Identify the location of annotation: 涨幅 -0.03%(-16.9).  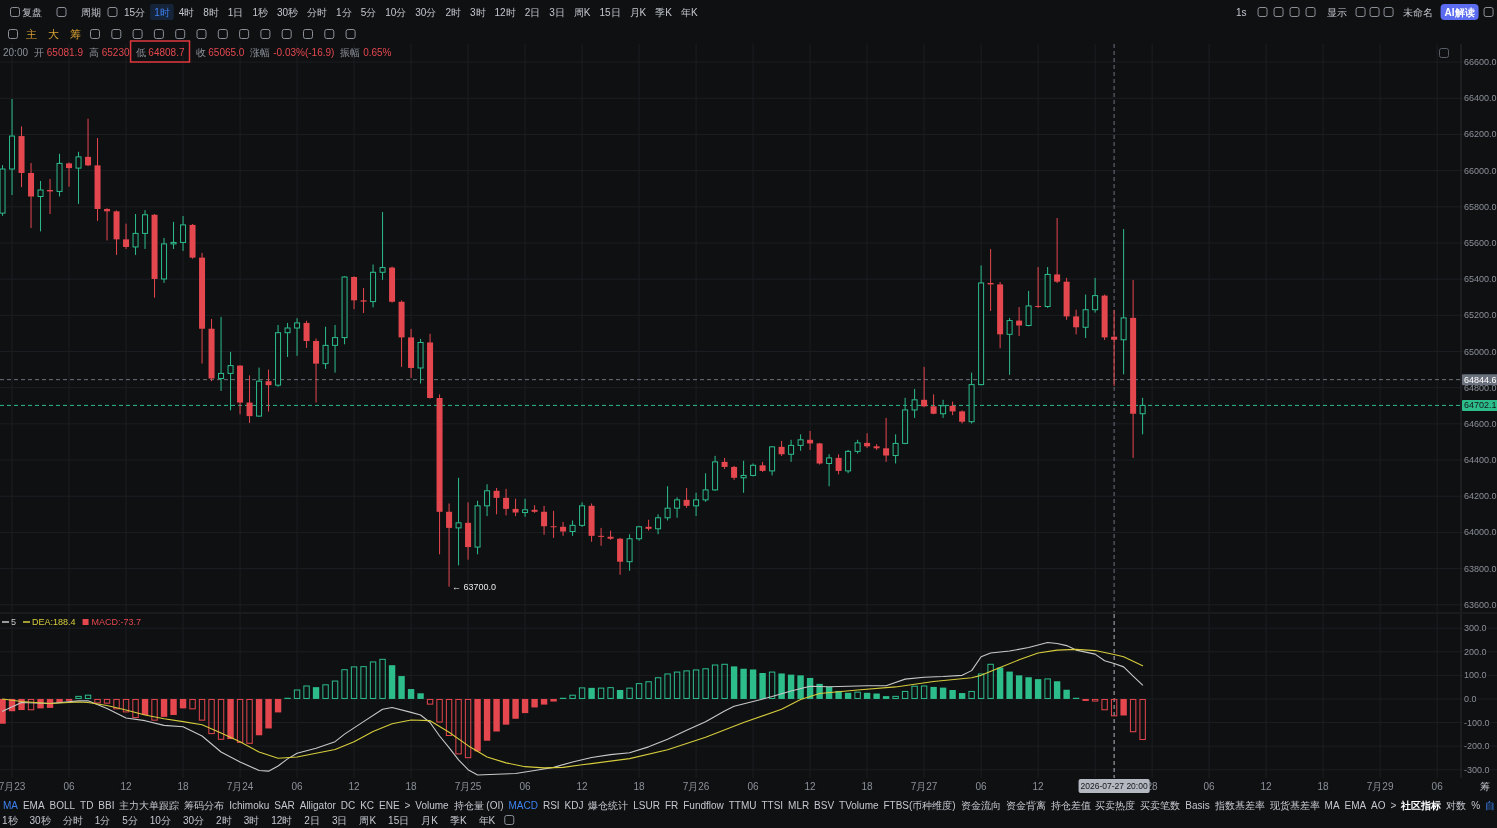
(292, 52).